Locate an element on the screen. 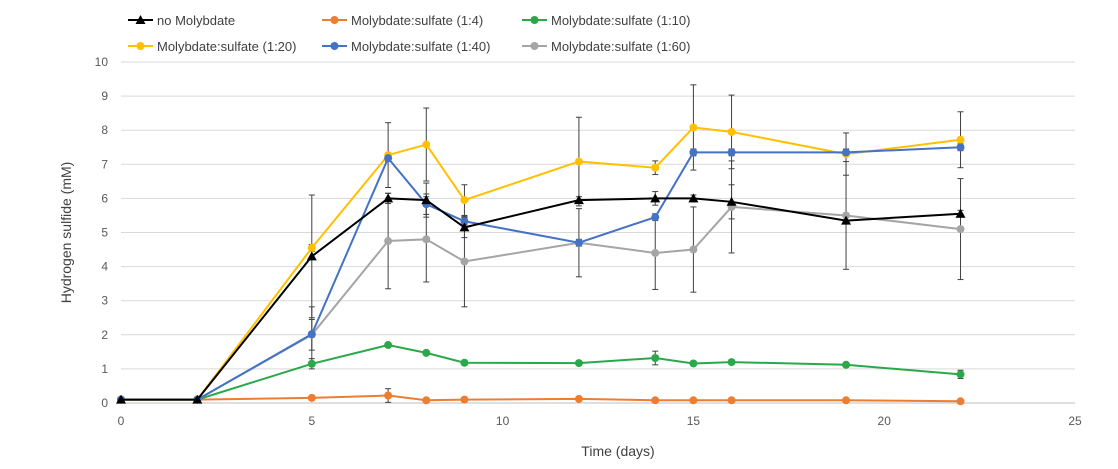 The width and height of the screenshot is (1118, 469). x-tick-label: 0 is located at coordinates (121, 421).